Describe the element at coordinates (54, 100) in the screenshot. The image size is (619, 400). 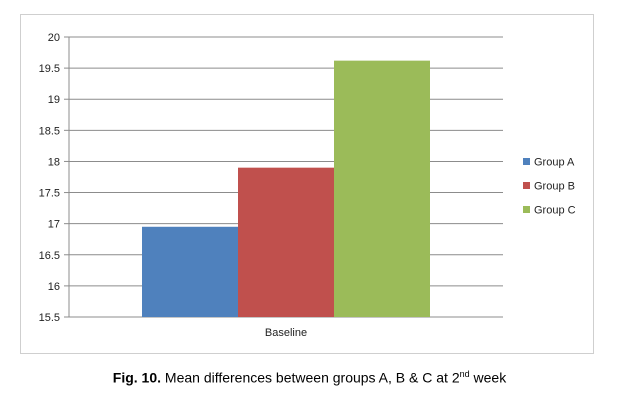
I see `y-tick-label: 19` at that location.